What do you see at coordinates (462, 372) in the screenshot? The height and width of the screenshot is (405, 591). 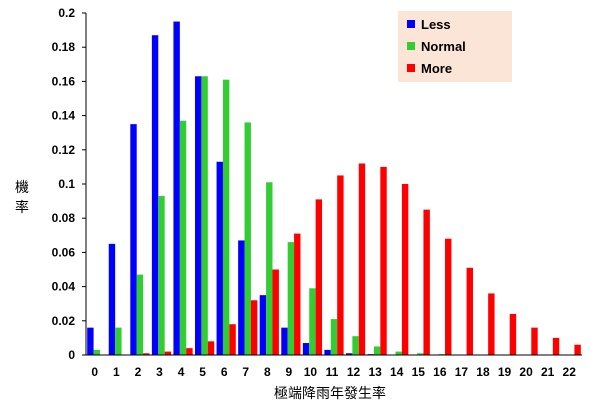 I see `x-tick-label: 17` at bounding box center [462, 372].